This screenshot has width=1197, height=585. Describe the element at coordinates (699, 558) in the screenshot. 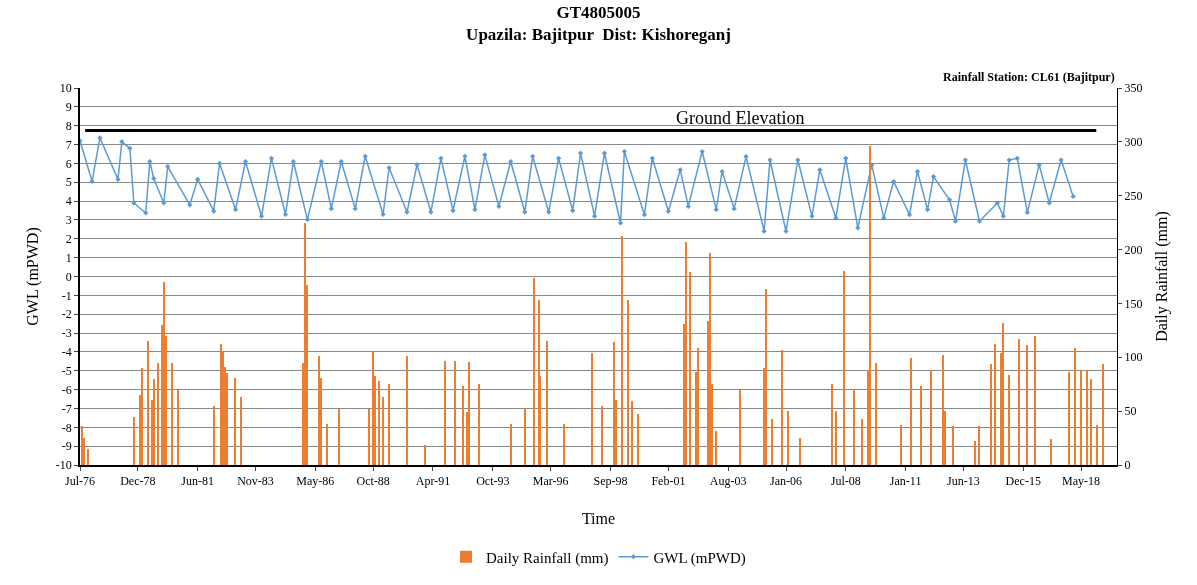

I see `legend-label: GWL (mPWD)` at that location.